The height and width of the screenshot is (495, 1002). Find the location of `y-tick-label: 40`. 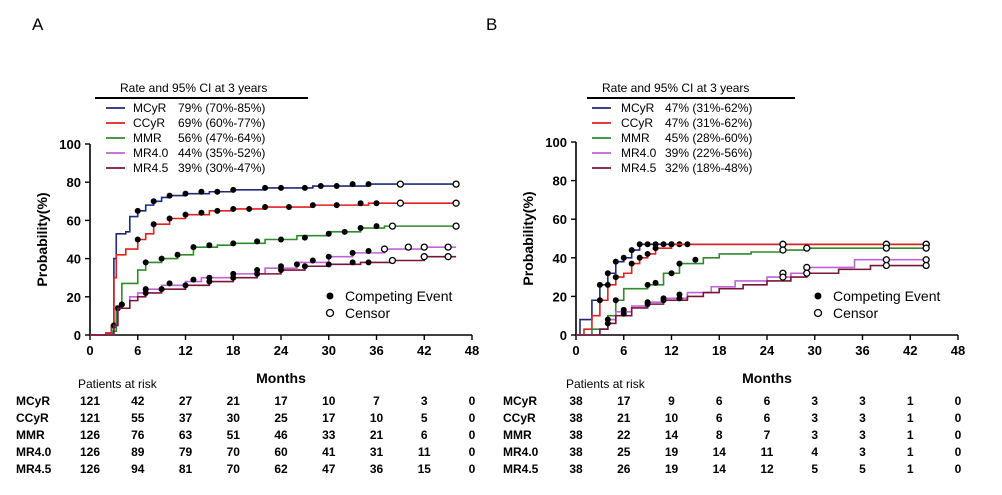

y-tick-label: 40 is located at coordinates (74, 259).